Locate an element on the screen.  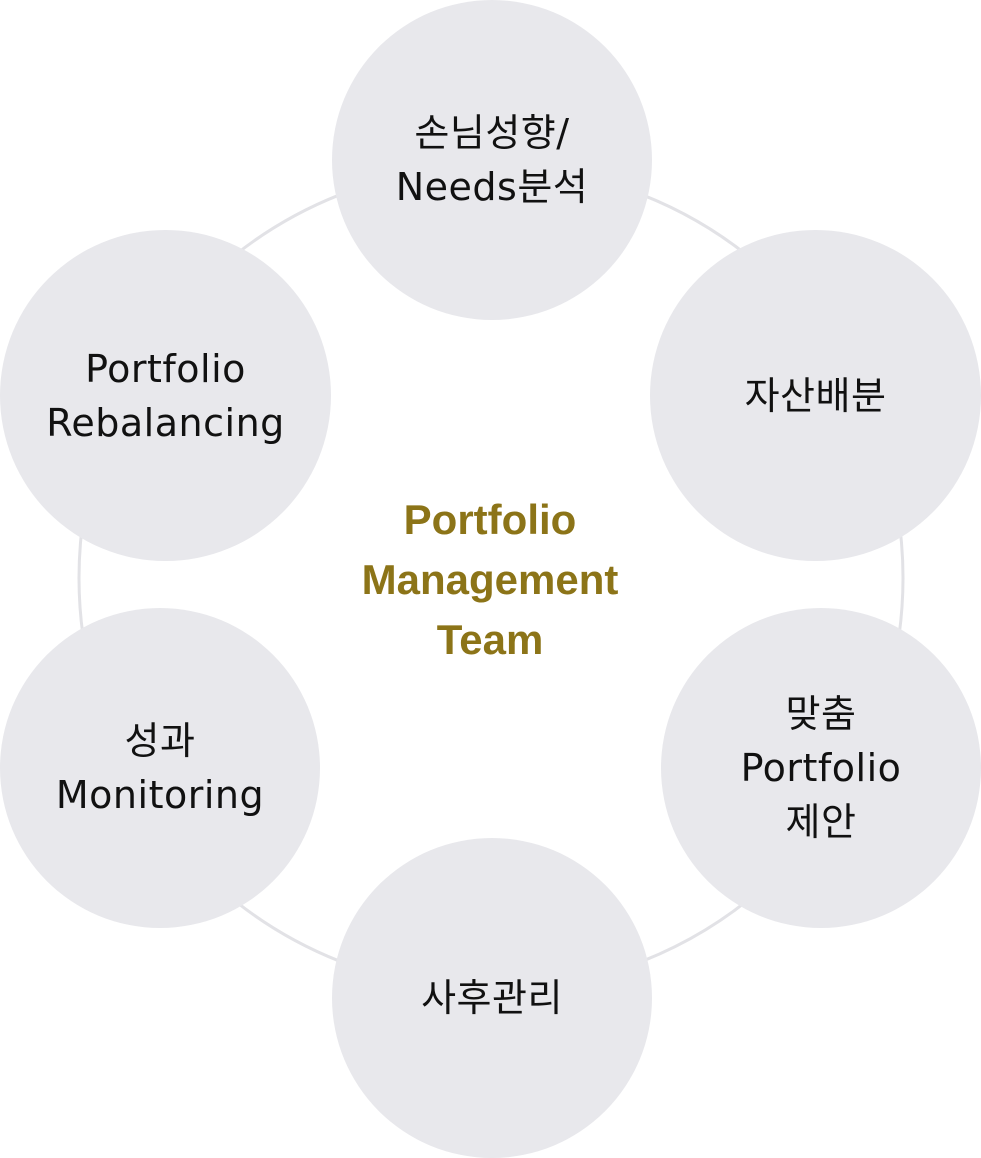
center-title: Portfolio Management Team is located at coordinates (490, 579).